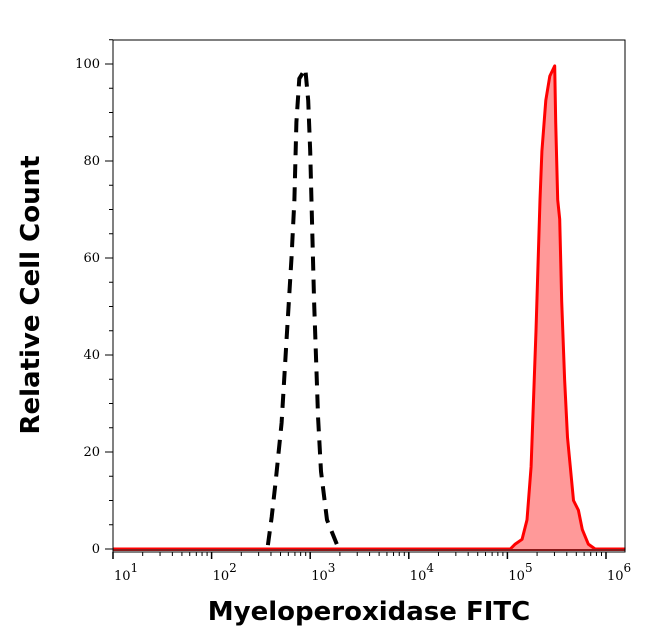 The height and width of the screenshot is (641, 646). I want to click on x-tick-label: 10¹, so click(126, 572).